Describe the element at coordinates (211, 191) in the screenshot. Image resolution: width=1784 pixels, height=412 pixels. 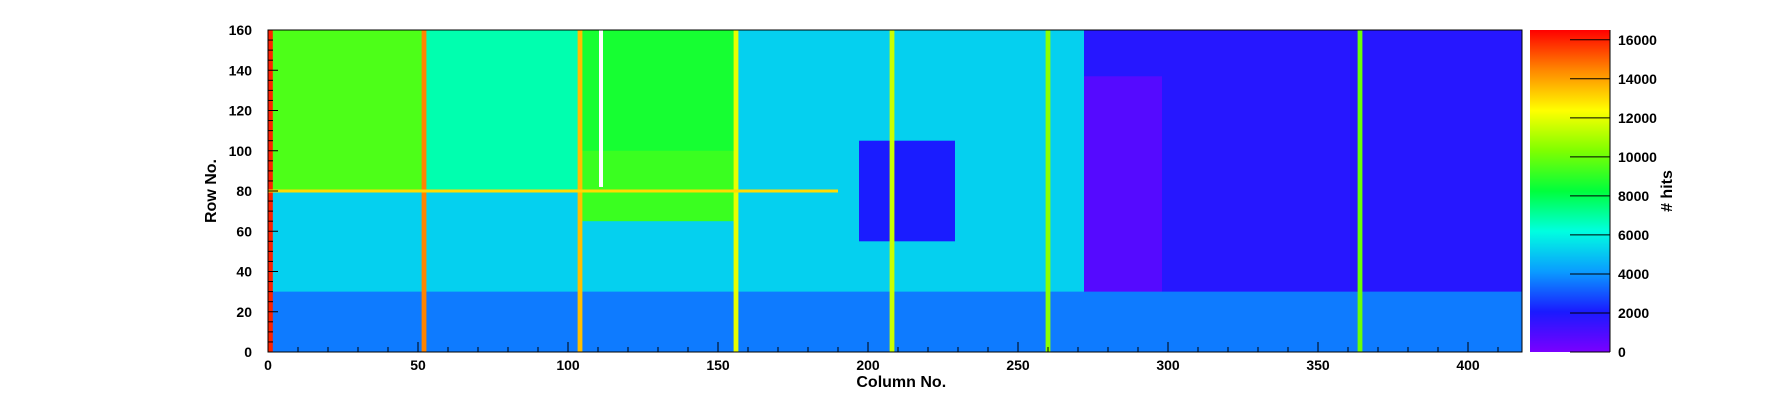
I see `y-axis-title: Row No.` at that location.